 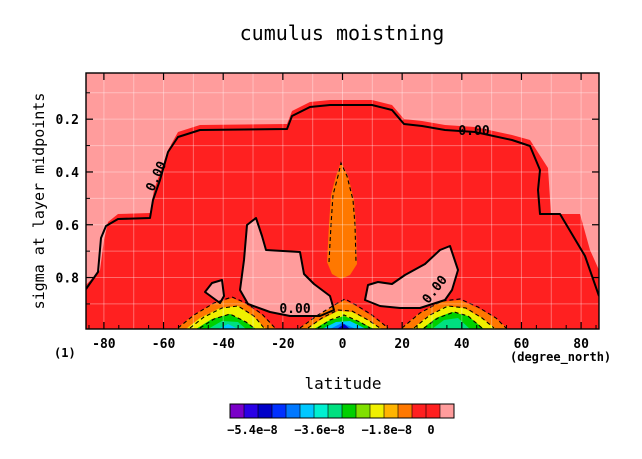 I want to click on y-axis-label: sigma at layer midpoints, so click(x=39, y=201).